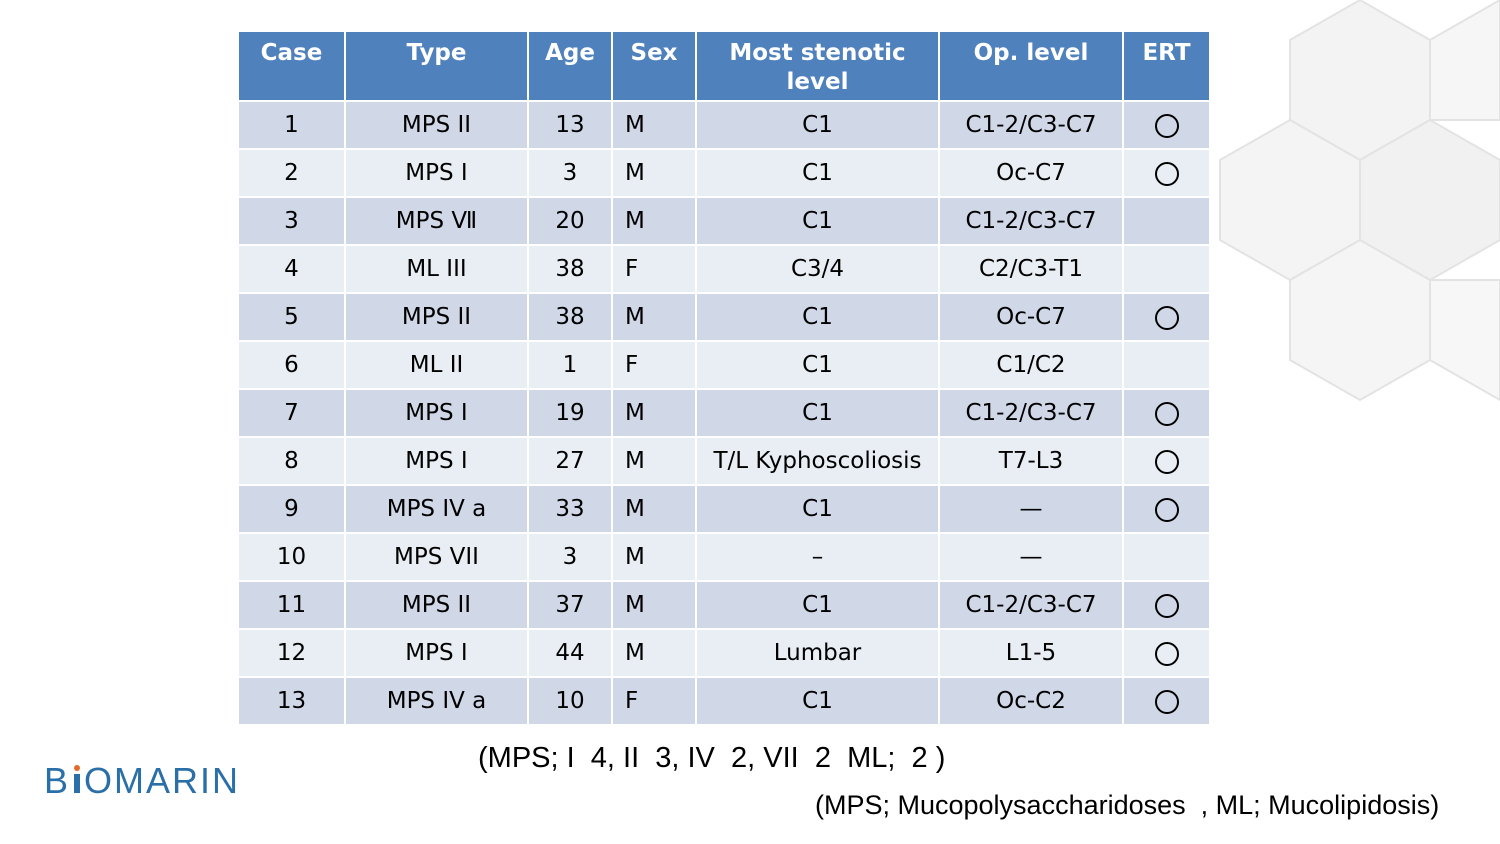 Image resolution: width=1500 pixels, height=844 pixels. What do you see at coordinates (570, 605) in the screenshot?
I see `cell-age: 37` at bounding box center [570, 605].